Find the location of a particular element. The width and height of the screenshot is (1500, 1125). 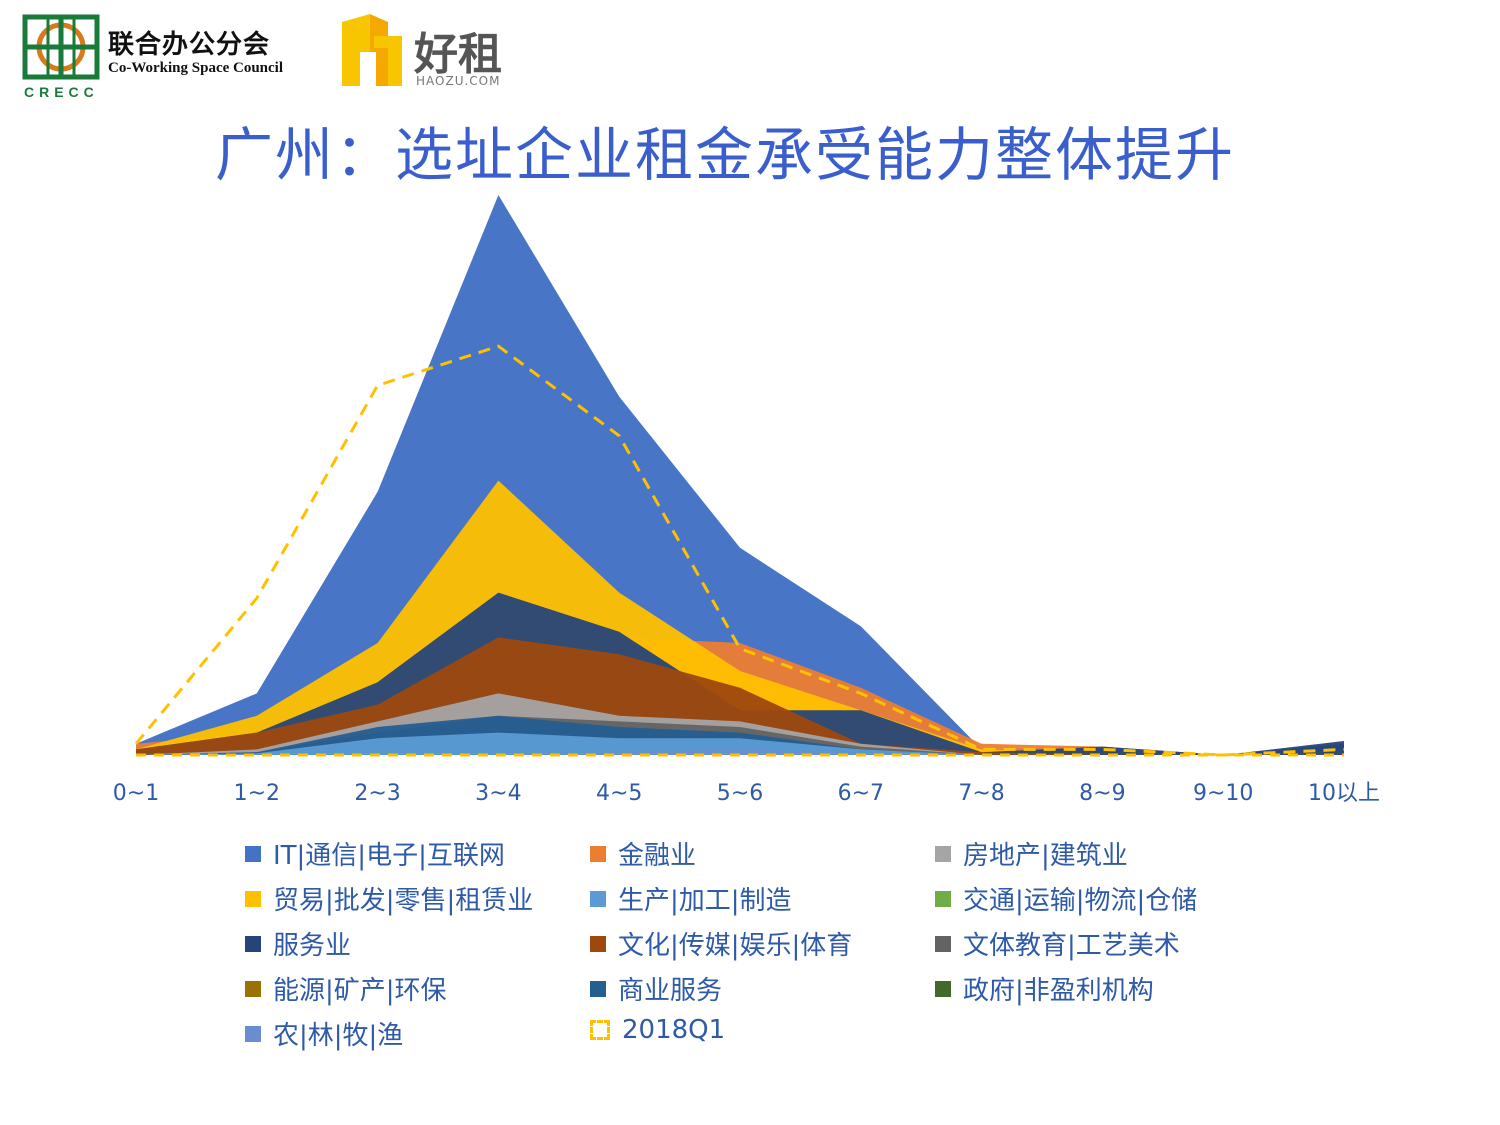

legend-item: 文化|传媒|娱乐|体育 is located at coordinates (721, 943).